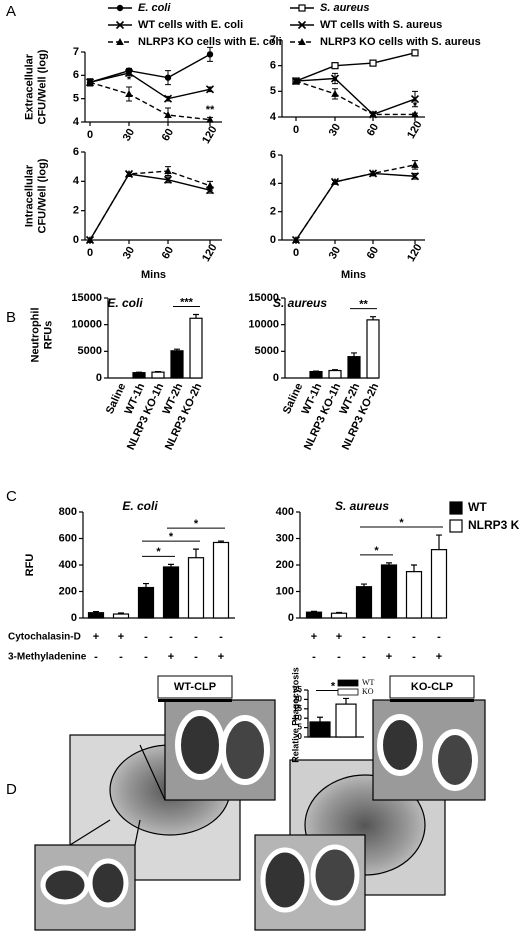  What do you see at coordinates (195, 687) in the screenshot?
I see `label-box` at bounding box center [195, 687].